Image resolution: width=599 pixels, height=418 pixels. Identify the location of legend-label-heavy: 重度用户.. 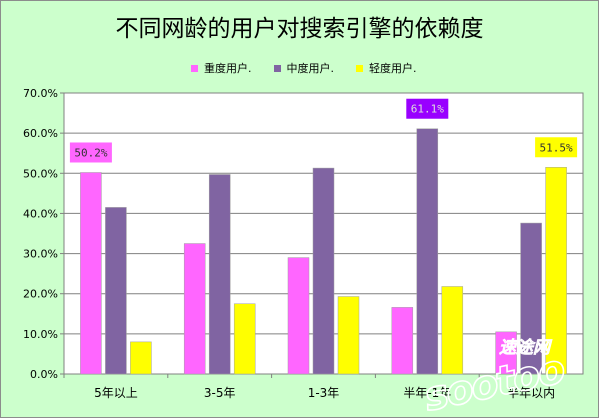
(228, 68).